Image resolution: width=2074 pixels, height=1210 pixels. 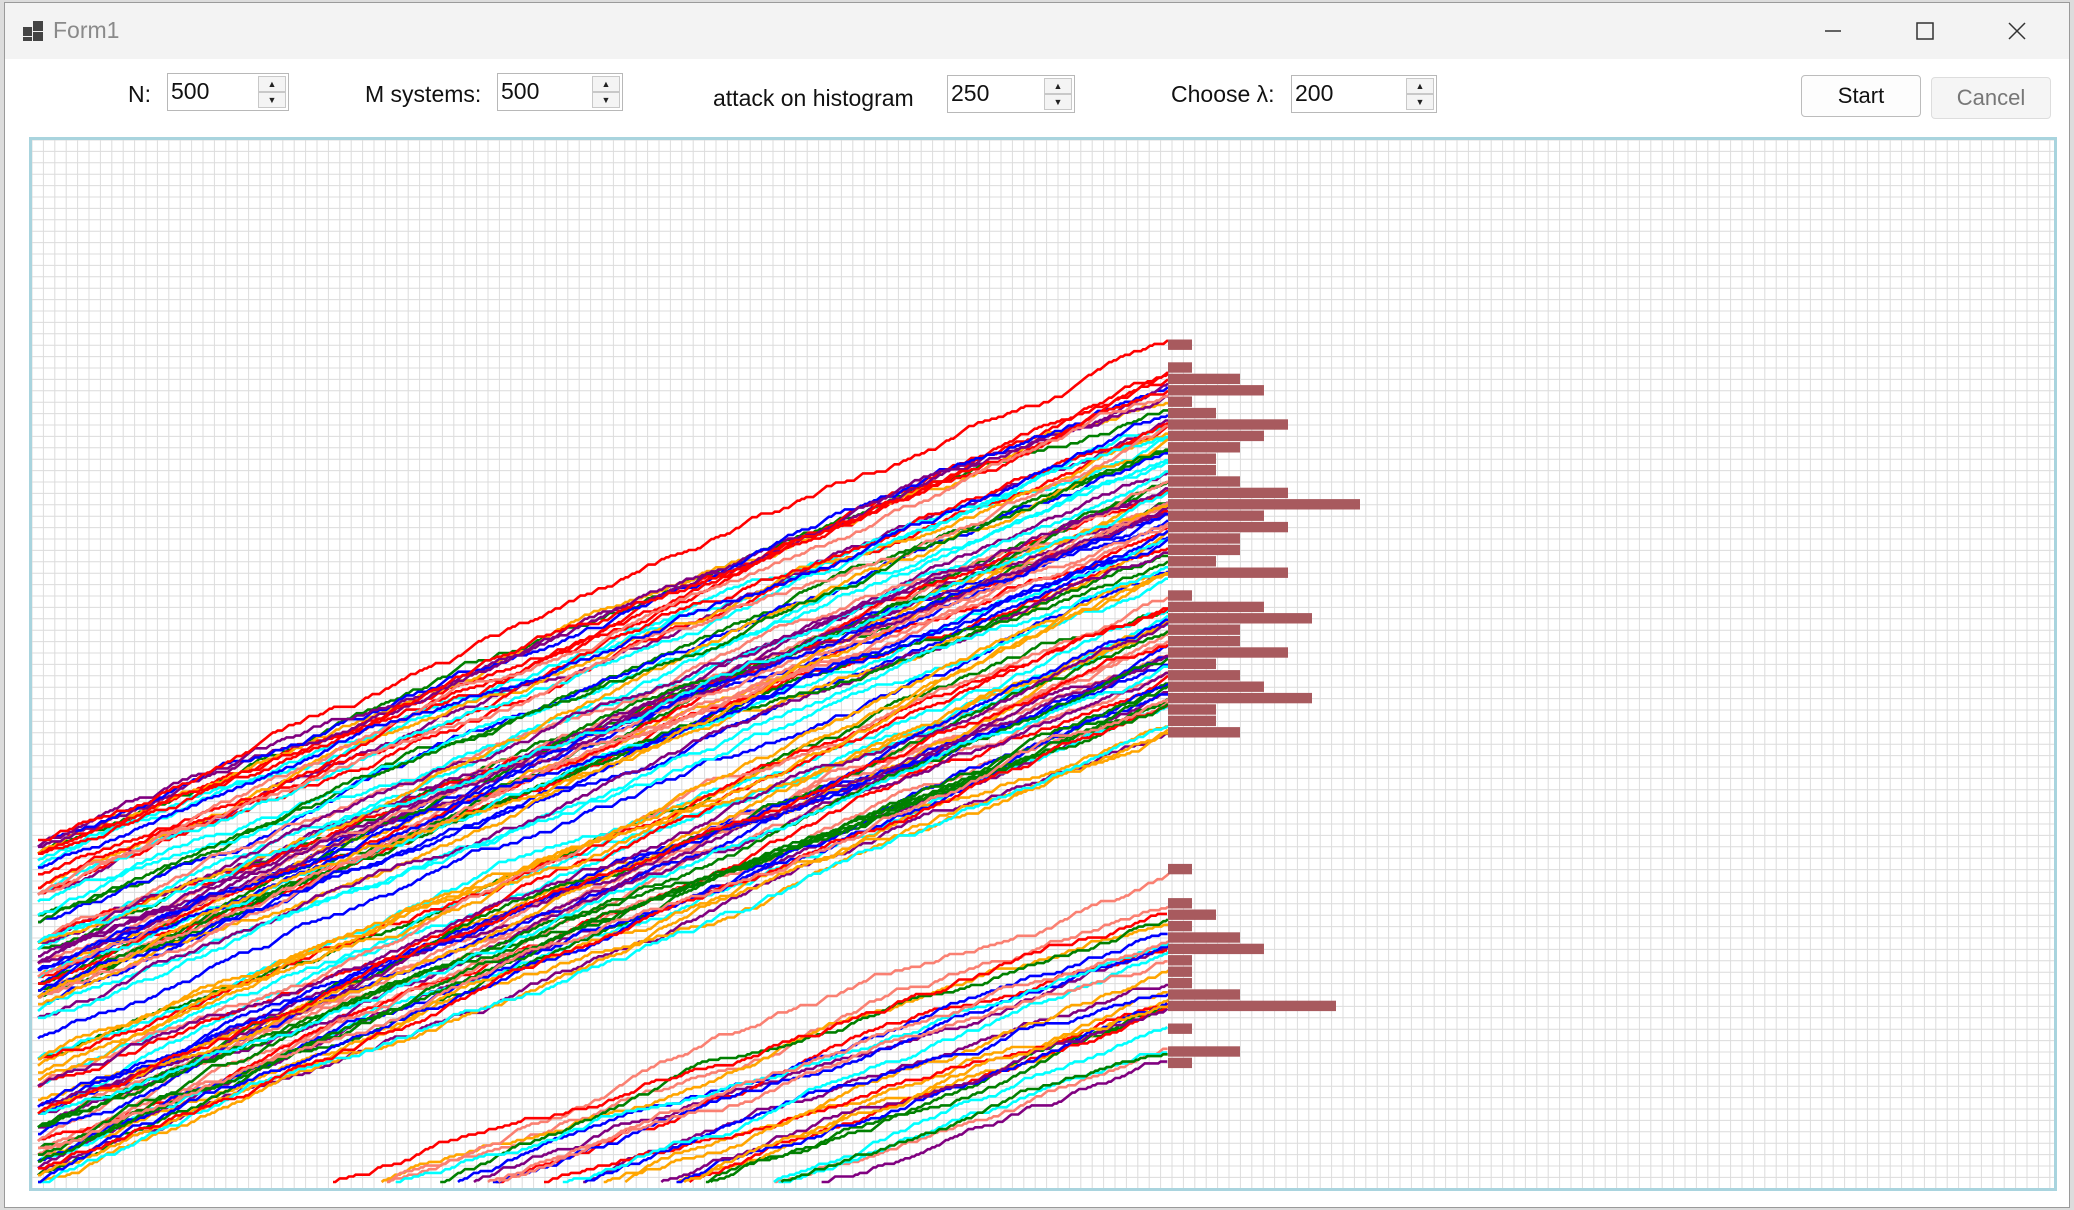 What do you see at coordinates (560, 92) in the screenshot?
I see `m-systems-spinner: 500 ▲ ▼` at bounding box center [560, 92].